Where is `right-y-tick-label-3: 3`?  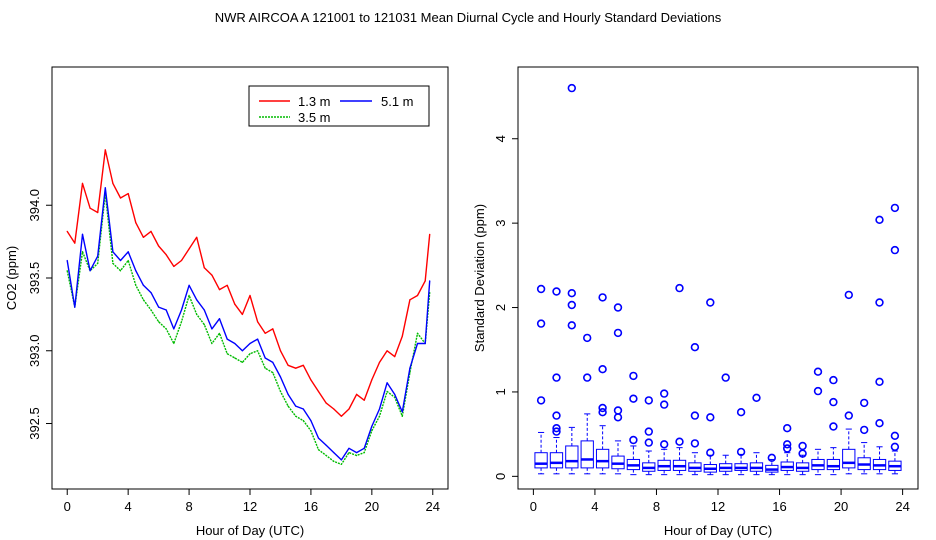
right-y-tick-label-3: 3 is located at coordinates (500, 223).